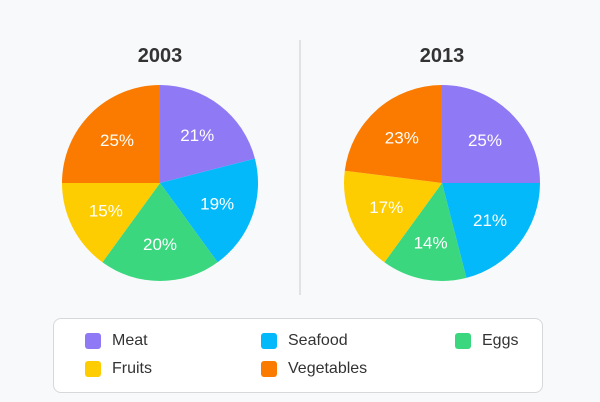  What do you see at coordinates (106, 211) in the screenshot?
I see `slice-label-fruits-2003: 15%` at bounding box center [106, 211].